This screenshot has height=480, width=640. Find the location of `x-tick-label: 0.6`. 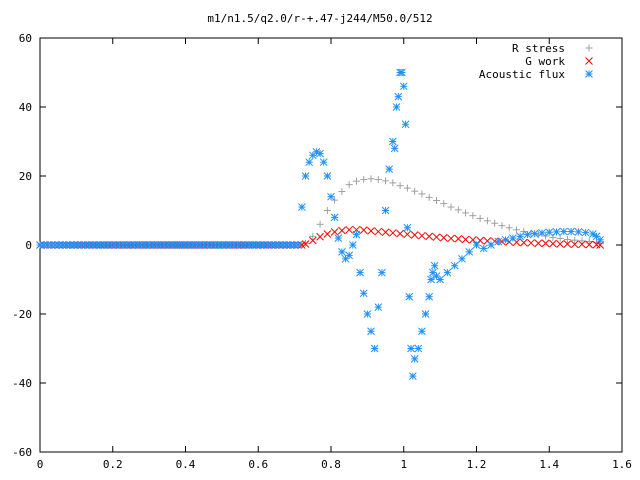

x-tick-label: 0.6 is located at coordinates (258, 464).